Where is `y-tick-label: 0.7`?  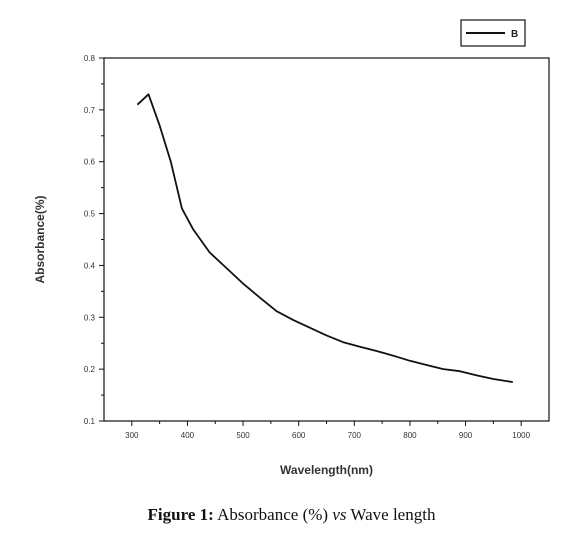
y-tick-label: 0.7 is located at coordinates (90, 110).